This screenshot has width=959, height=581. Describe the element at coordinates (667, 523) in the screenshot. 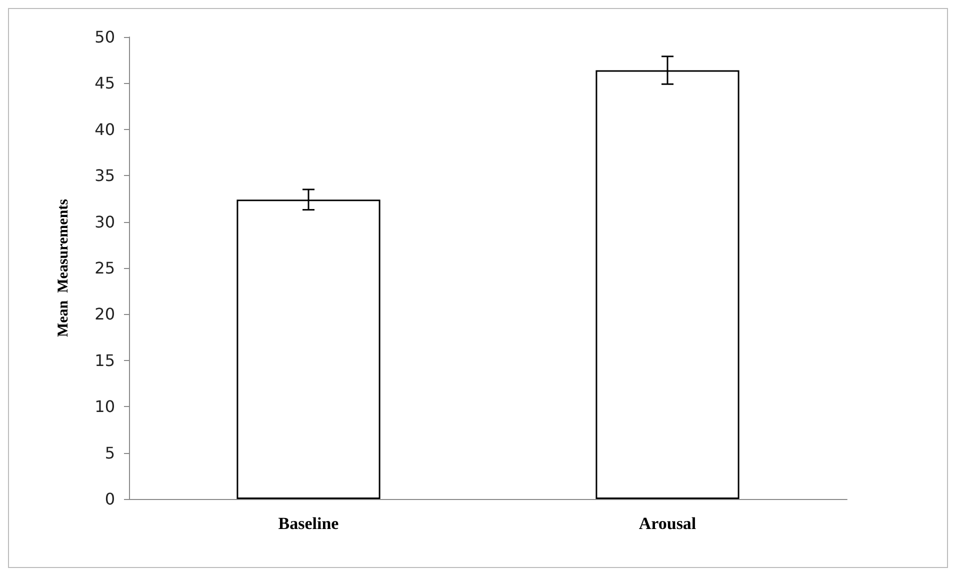

I see `x-tick-label: Arousal` at that location.